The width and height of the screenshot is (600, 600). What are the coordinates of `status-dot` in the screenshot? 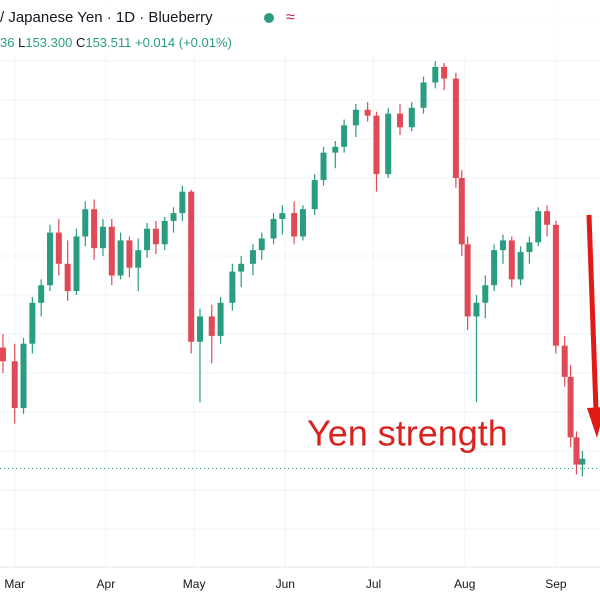 It's located at (269, 18).